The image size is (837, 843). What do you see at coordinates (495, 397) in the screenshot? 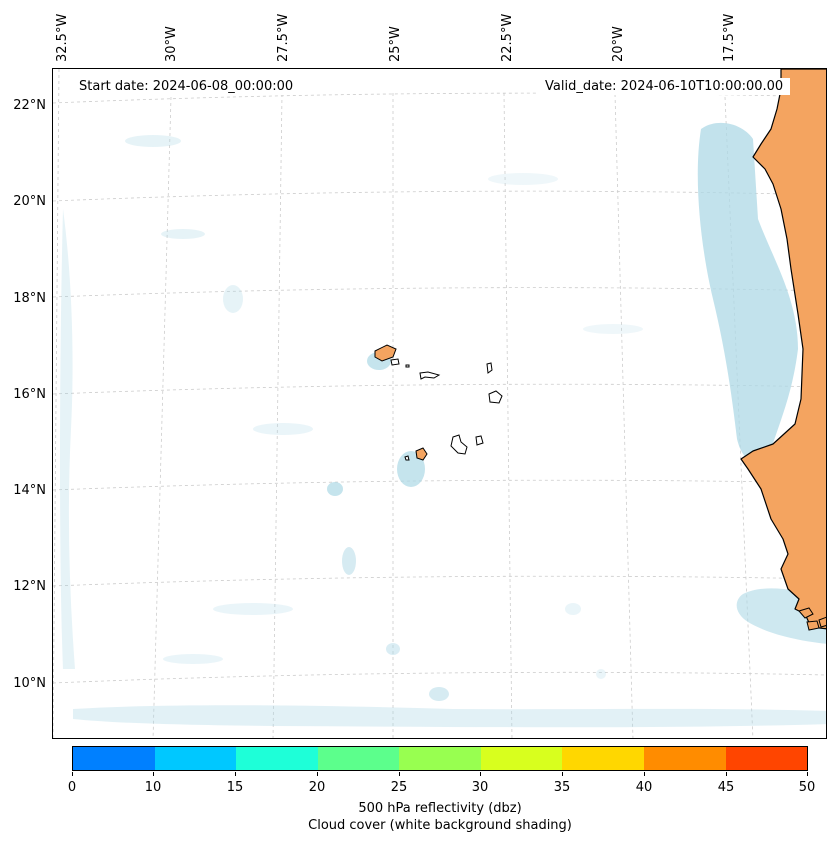
I see `island-boa-vista` at bounding box center [495, 397].